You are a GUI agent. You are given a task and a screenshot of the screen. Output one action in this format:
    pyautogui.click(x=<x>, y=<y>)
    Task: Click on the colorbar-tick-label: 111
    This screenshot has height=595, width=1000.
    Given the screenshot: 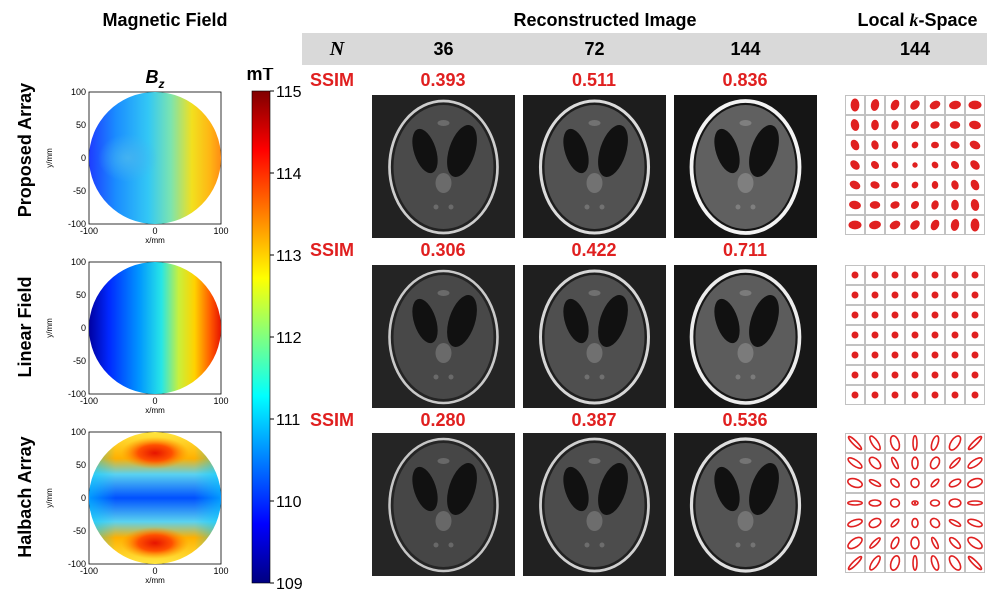 What is the action you would take?
    pyautogui.click(x=288, y=420)
    